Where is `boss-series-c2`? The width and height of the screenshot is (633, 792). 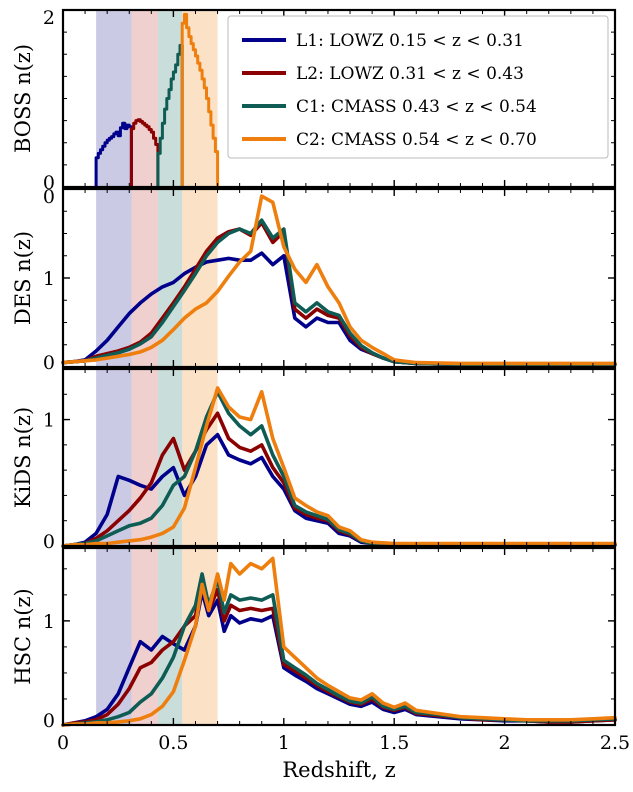
boss-series-c2 is located at coordinates (200, 100).